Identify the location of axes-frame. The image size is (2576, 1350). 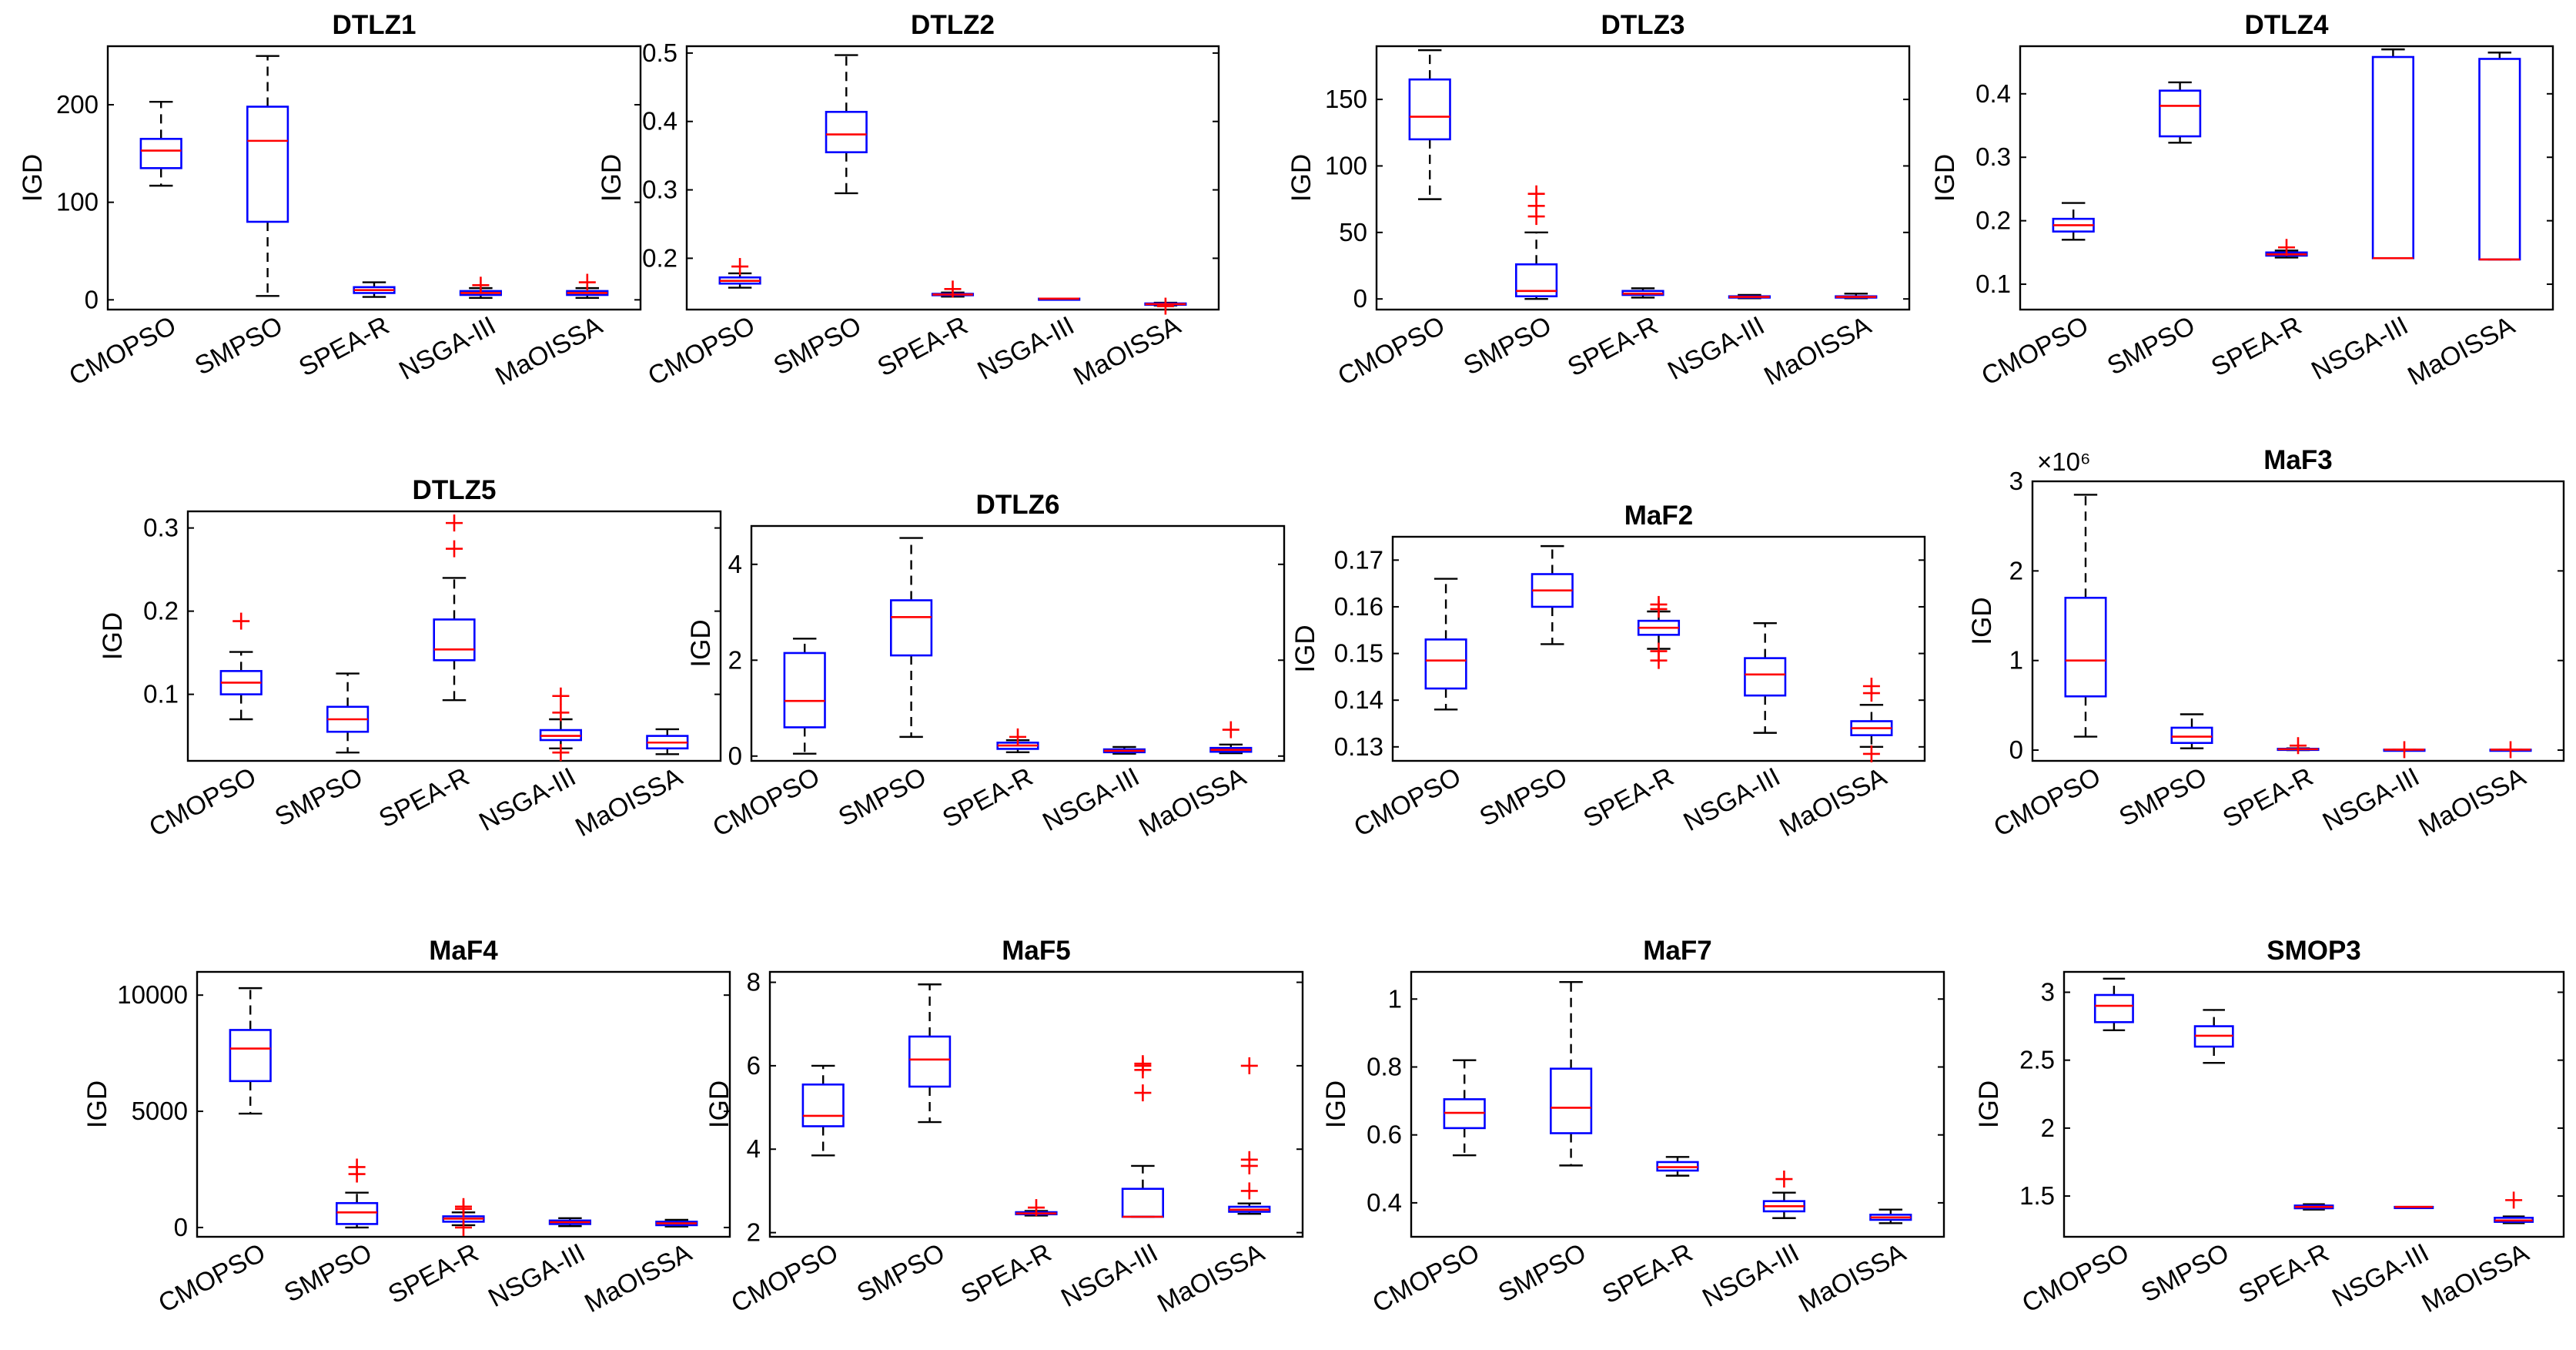
(1018, 643).